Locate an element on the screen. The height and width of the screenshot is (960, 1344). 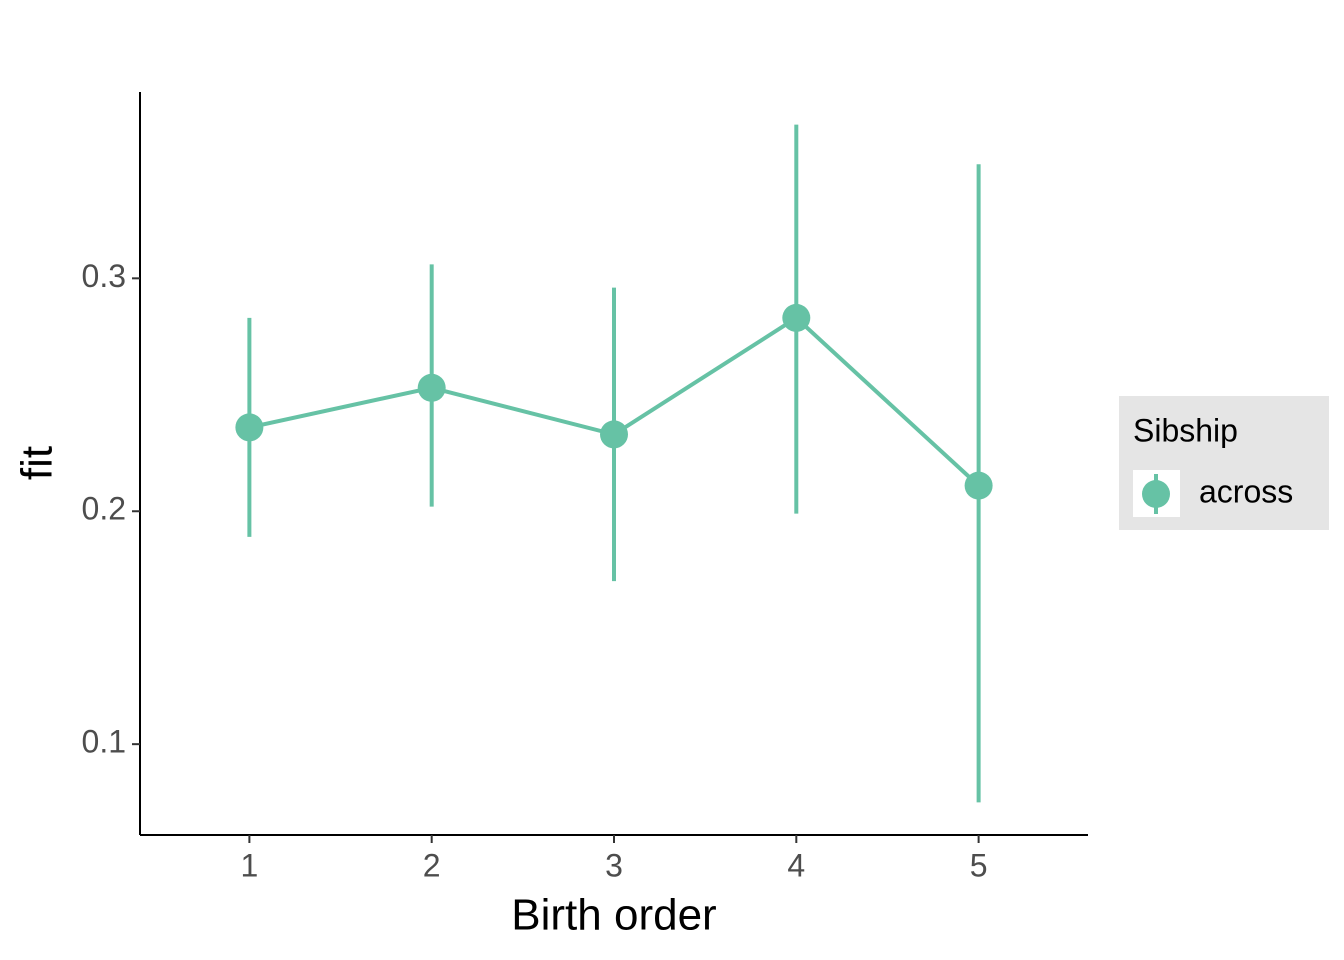
legend-title: Sibship is located at coordinates (1185, 430).